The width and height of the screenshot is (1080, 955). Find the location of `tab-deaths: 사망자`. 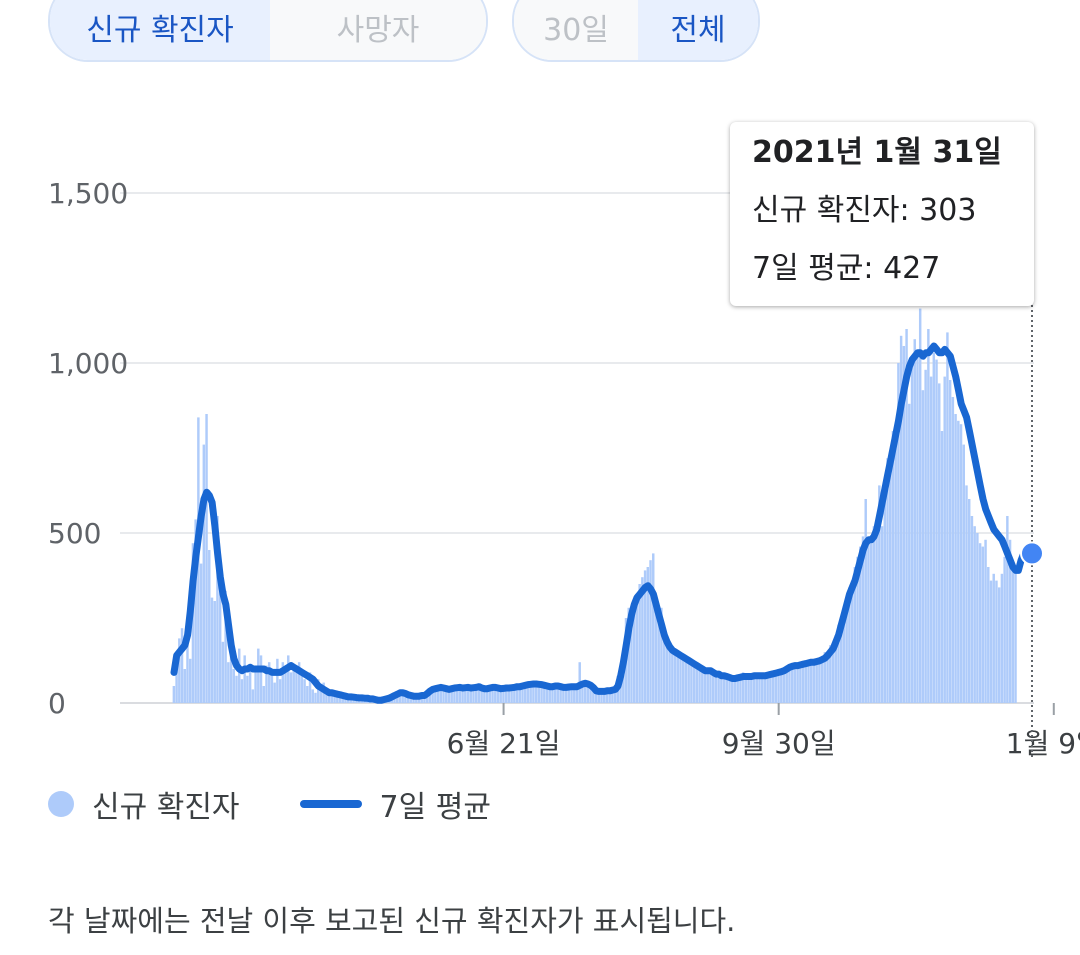

tab-deaths: 사망자 is located at coordinates (378, 30).